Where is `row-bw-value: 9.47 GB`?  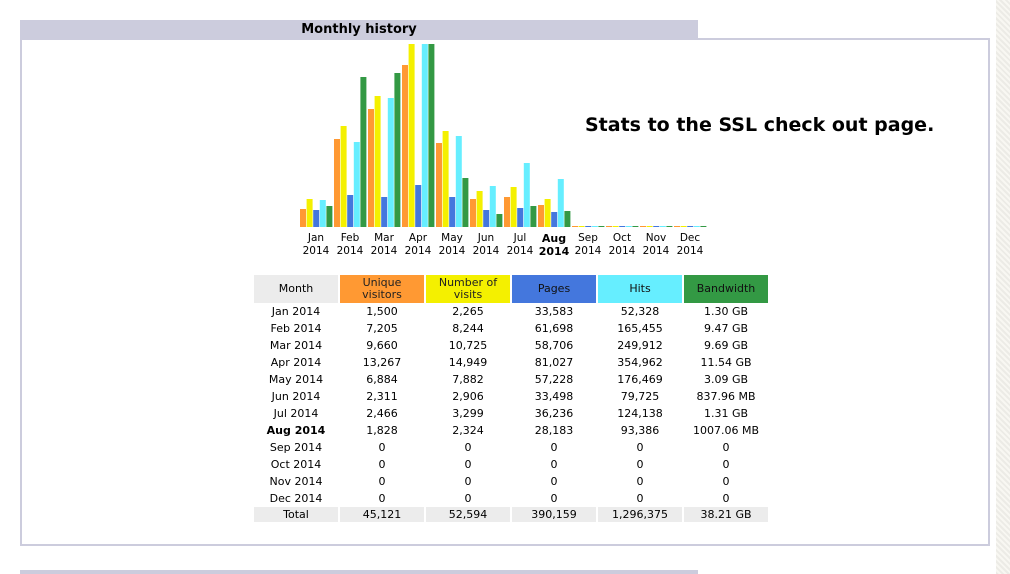 row-bw-value: 9.47 GB is located at coordinates (726, 328).